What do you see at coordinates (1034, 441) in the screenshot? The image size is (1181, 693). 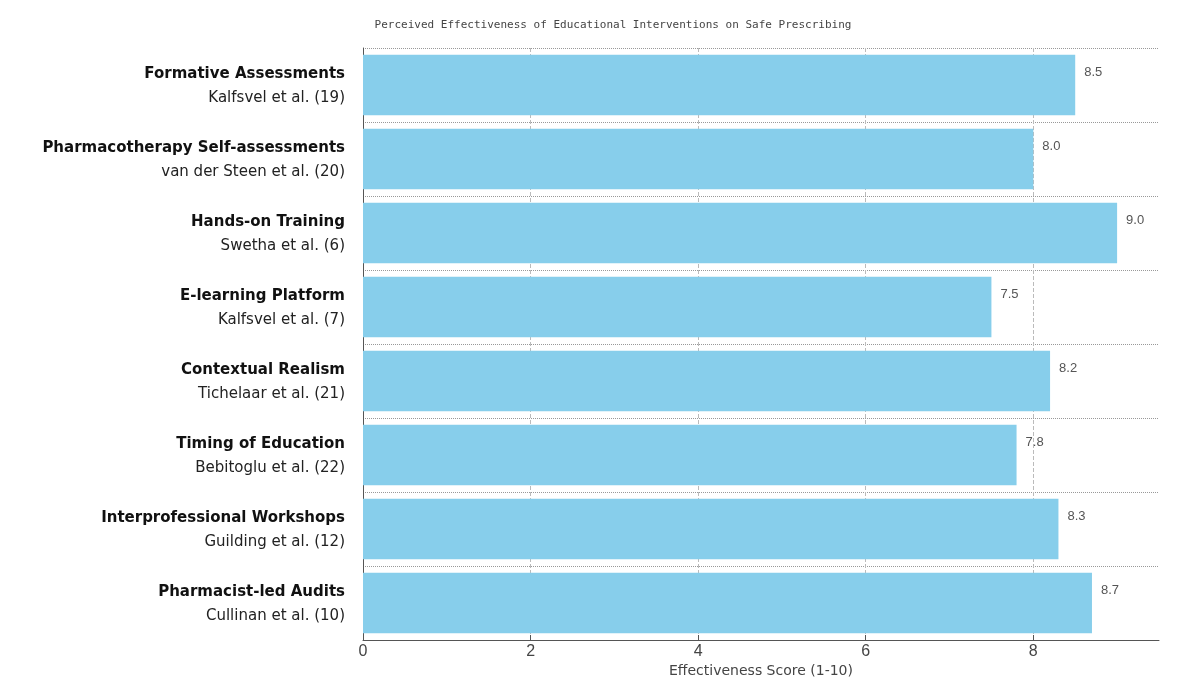 I see `data-label: 7.8` at bounding box center [1034, 441].